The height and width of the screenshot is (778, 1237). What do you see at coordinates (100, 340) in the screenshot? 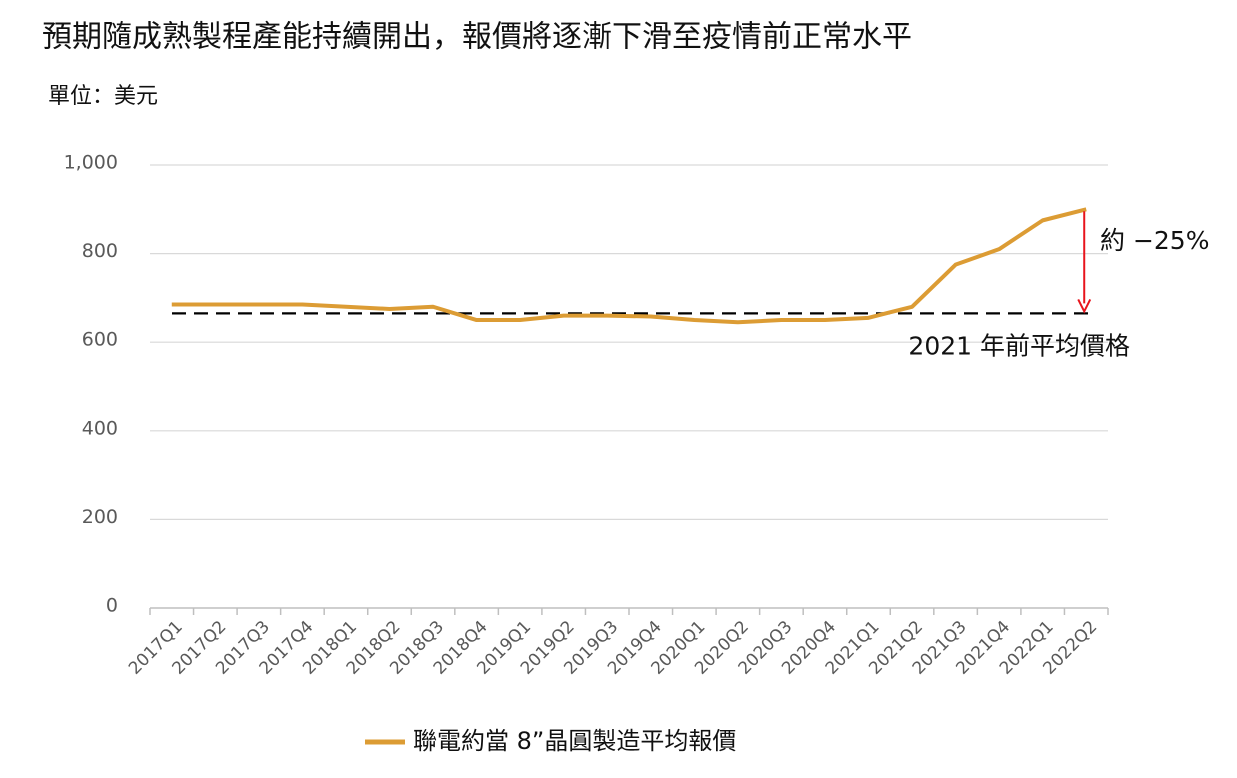
I see `y-tick-label: 600` at bounding box center [100, 340].